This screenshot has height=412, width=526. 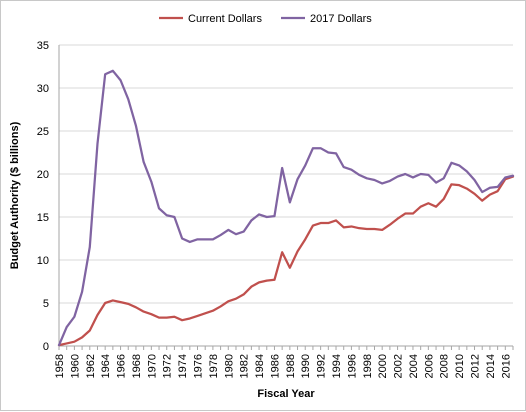 I want to click on x-tick-label: 1998, so click(x=368, y=366).